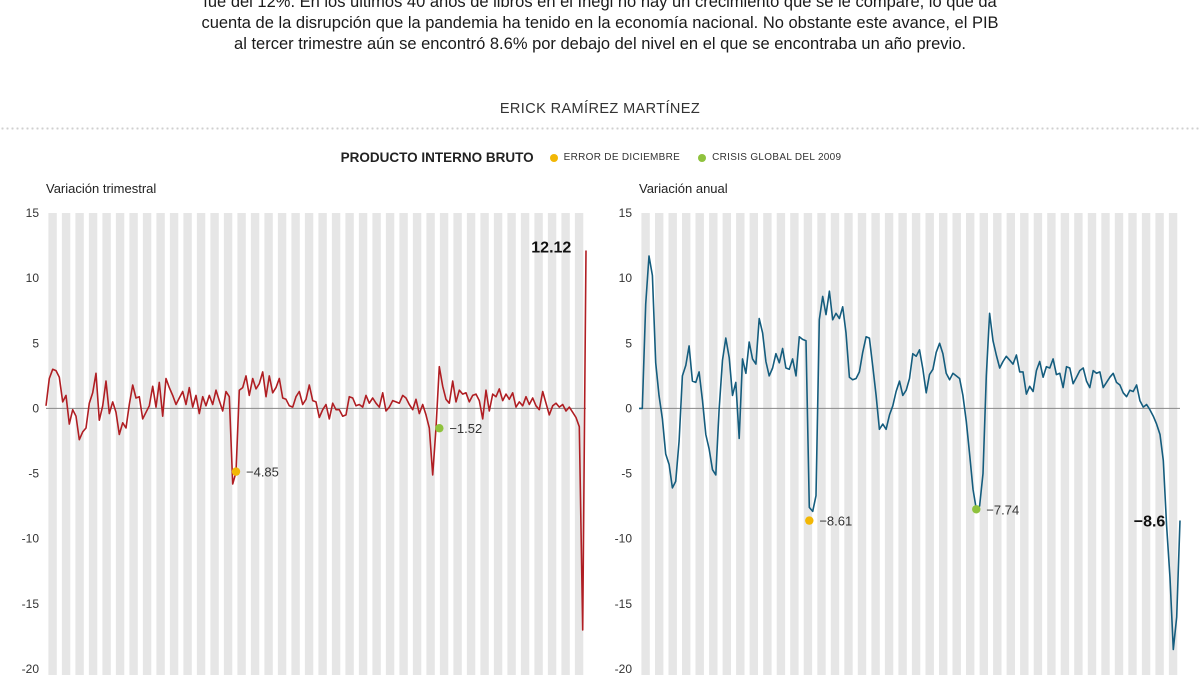 Image resolution: width=1200 pixels, height=675 pixels. I want to click on y-tick-label: -5, so click(626, 474).